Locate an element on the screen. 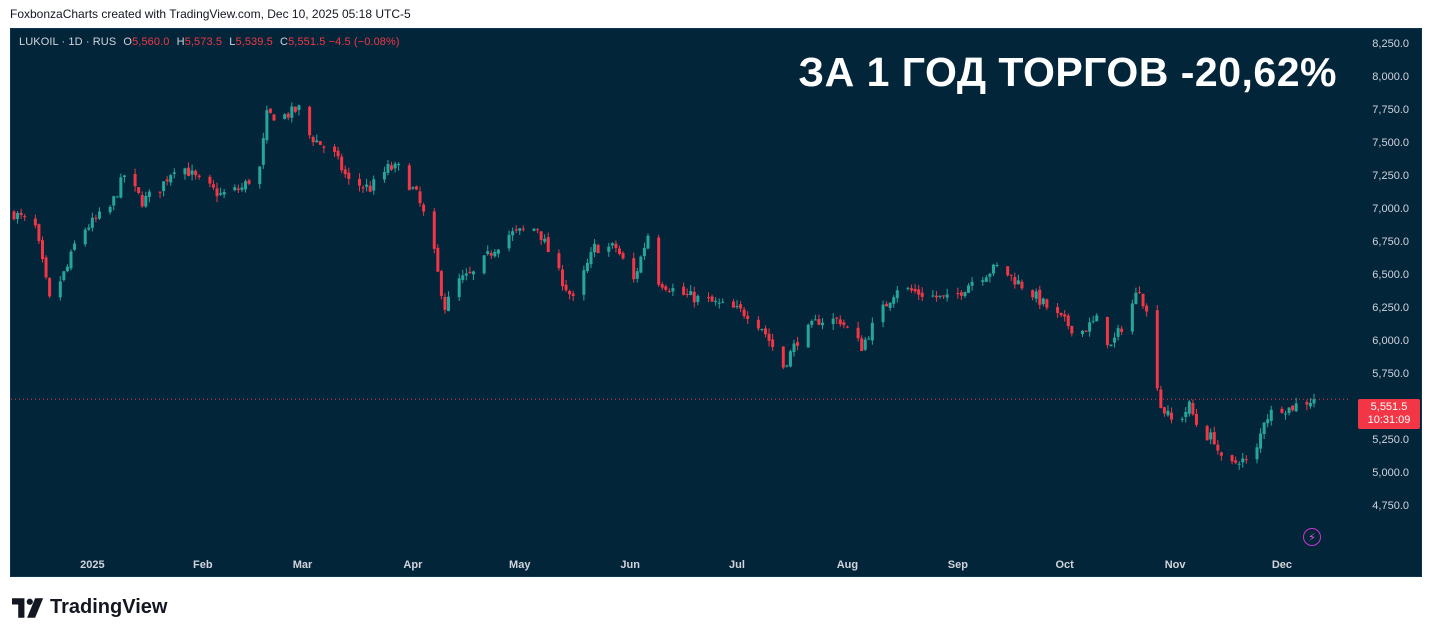  x-tick-label: Oct is located at coordinates (1065, 565).